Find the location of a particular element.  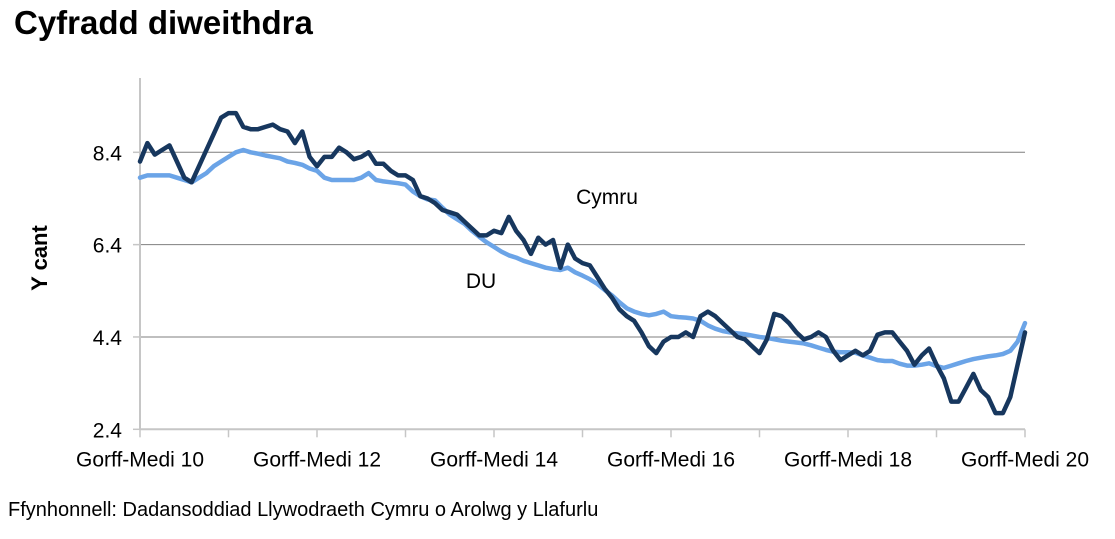

series-label-du: DU is located at coordinates (481, 281).